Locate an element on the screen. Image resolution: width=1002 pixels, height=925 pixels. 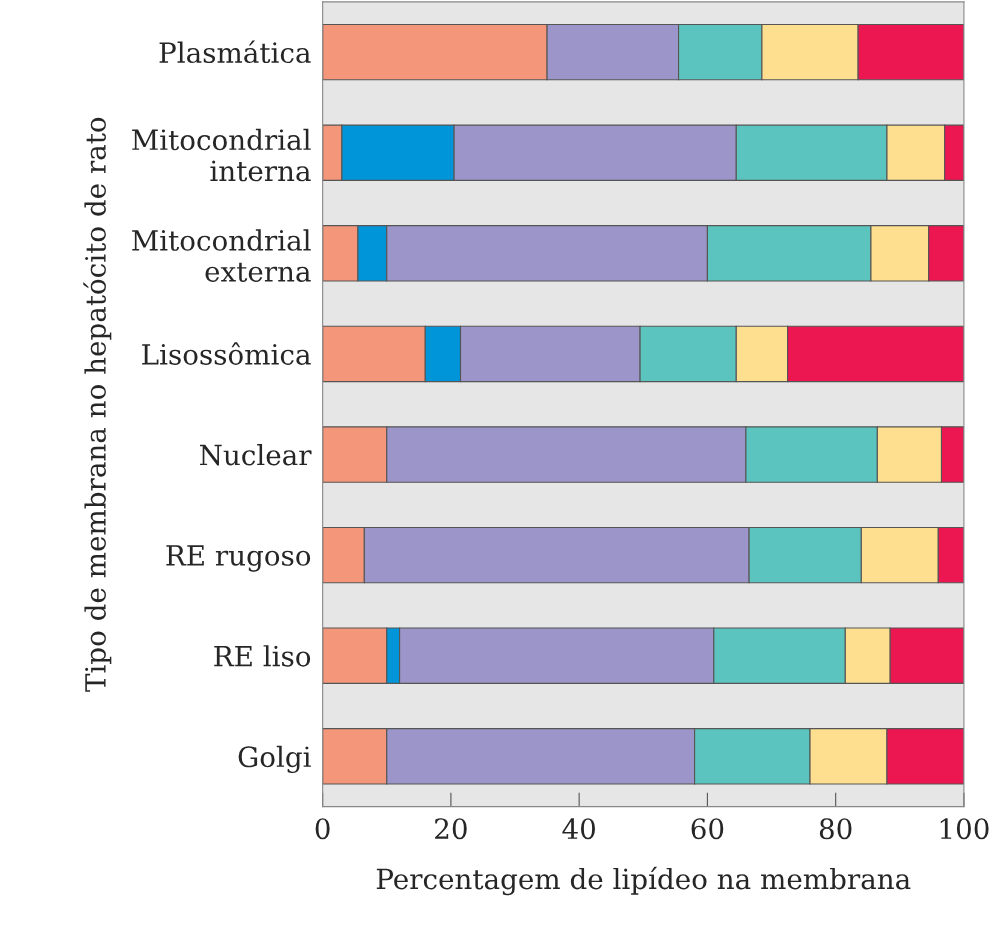
y-tick-label: Golgi is located at coordinates (274, 759).